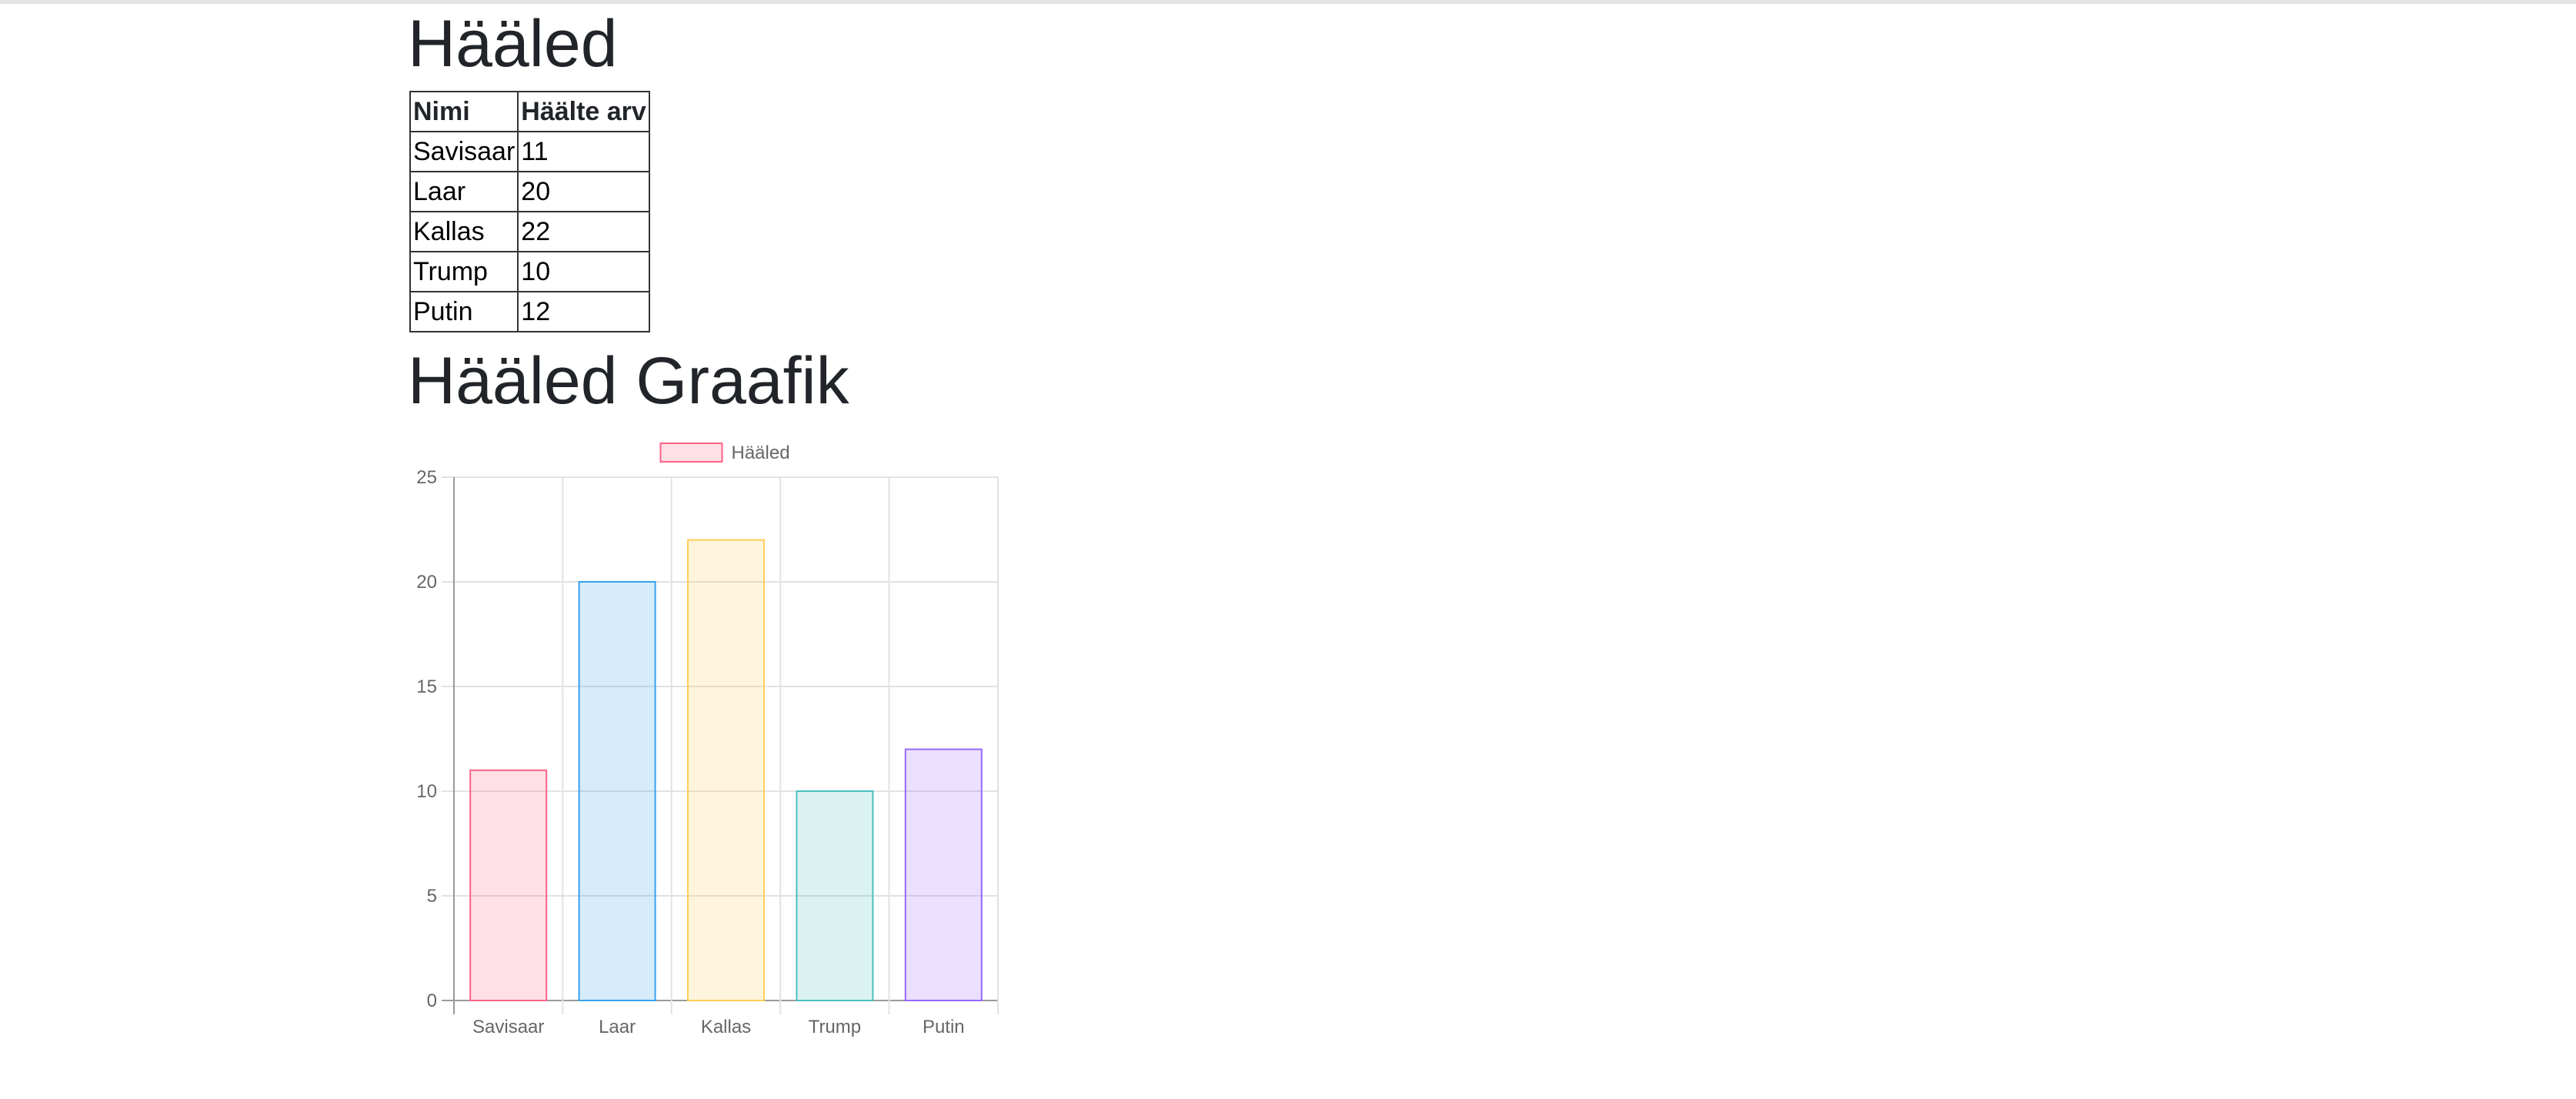 This screenshot has height=1099, width=2576. I want to click on y-tick-label: 15, so click(427, 686).